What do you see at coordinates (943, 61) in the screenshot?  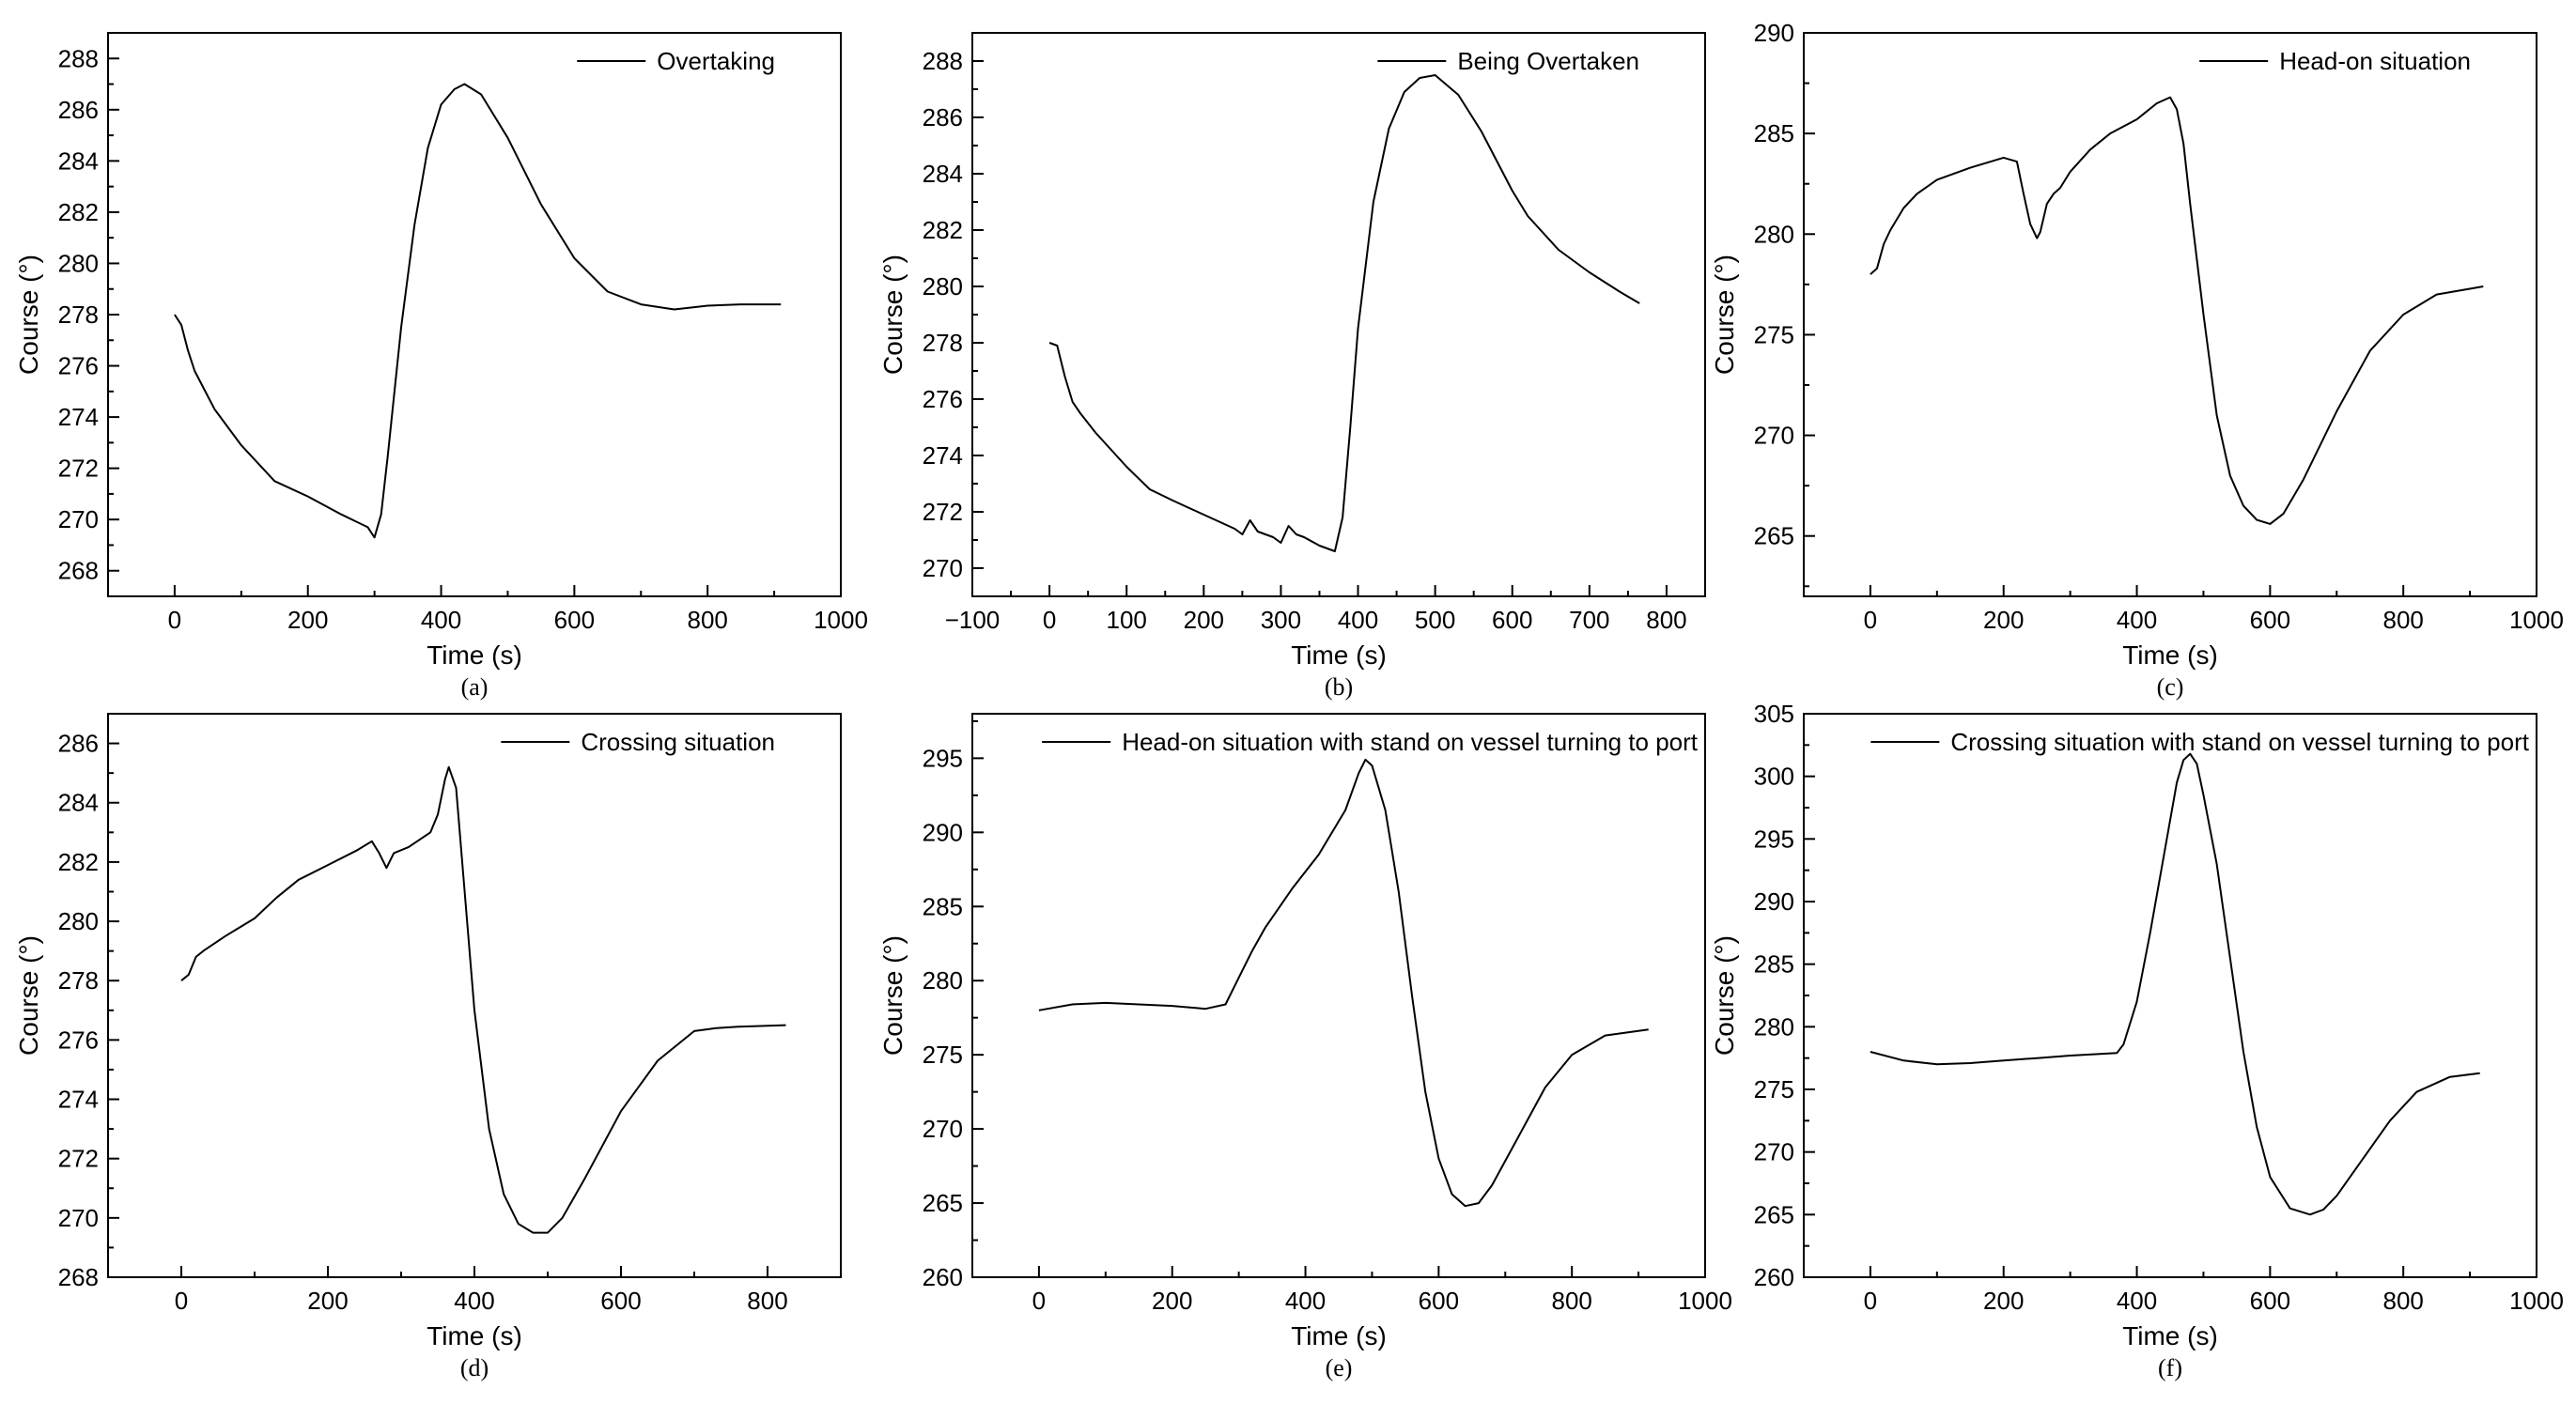 I see `y-tick-label: 288` at bounding box center [943, 61].